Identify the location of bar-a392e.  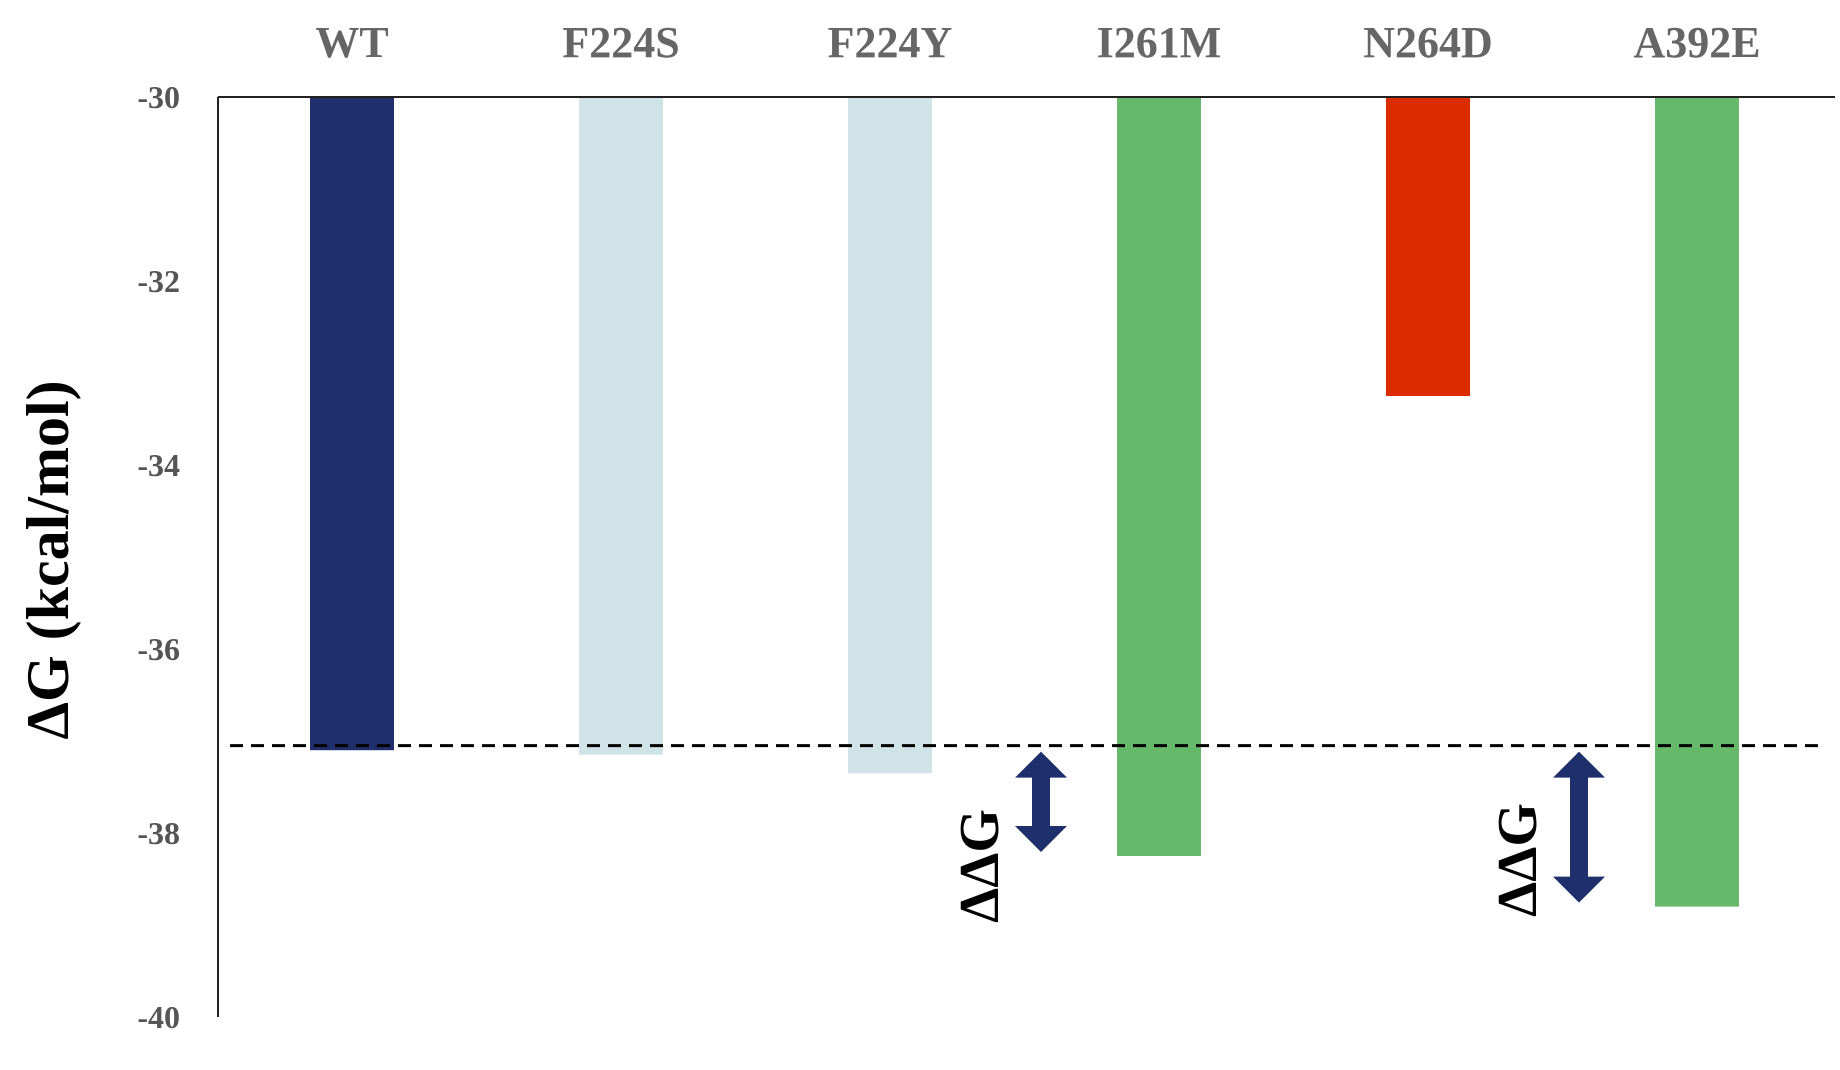
(1697, 502).